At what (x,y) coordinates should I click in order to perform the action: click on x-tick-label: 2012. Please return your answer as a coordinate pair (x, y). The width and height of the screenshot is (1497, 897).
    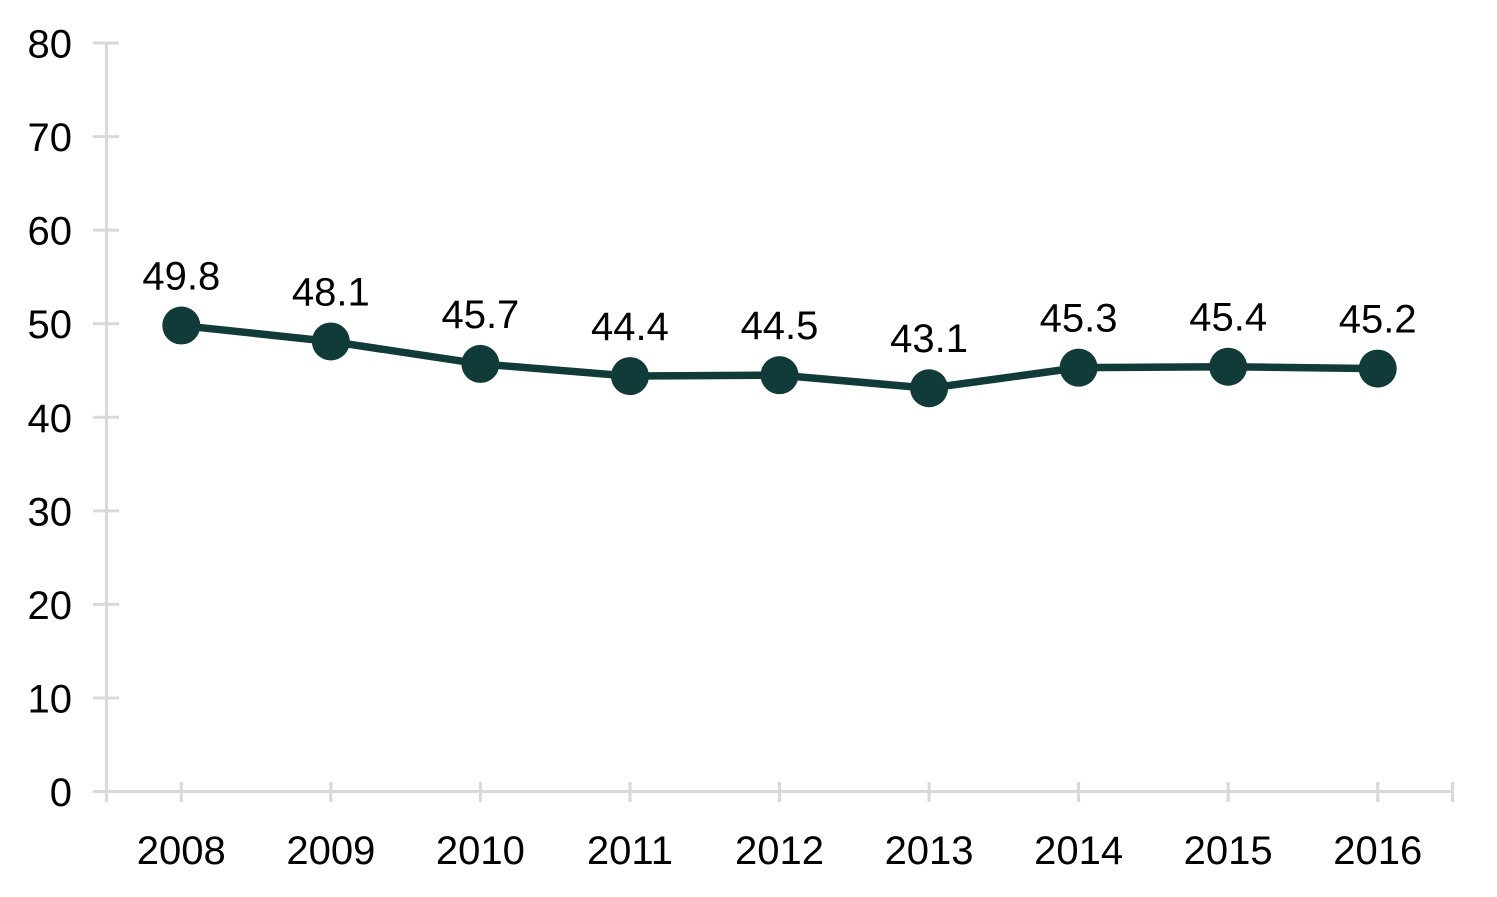
    Looking at the image, I should click on (779, 851).